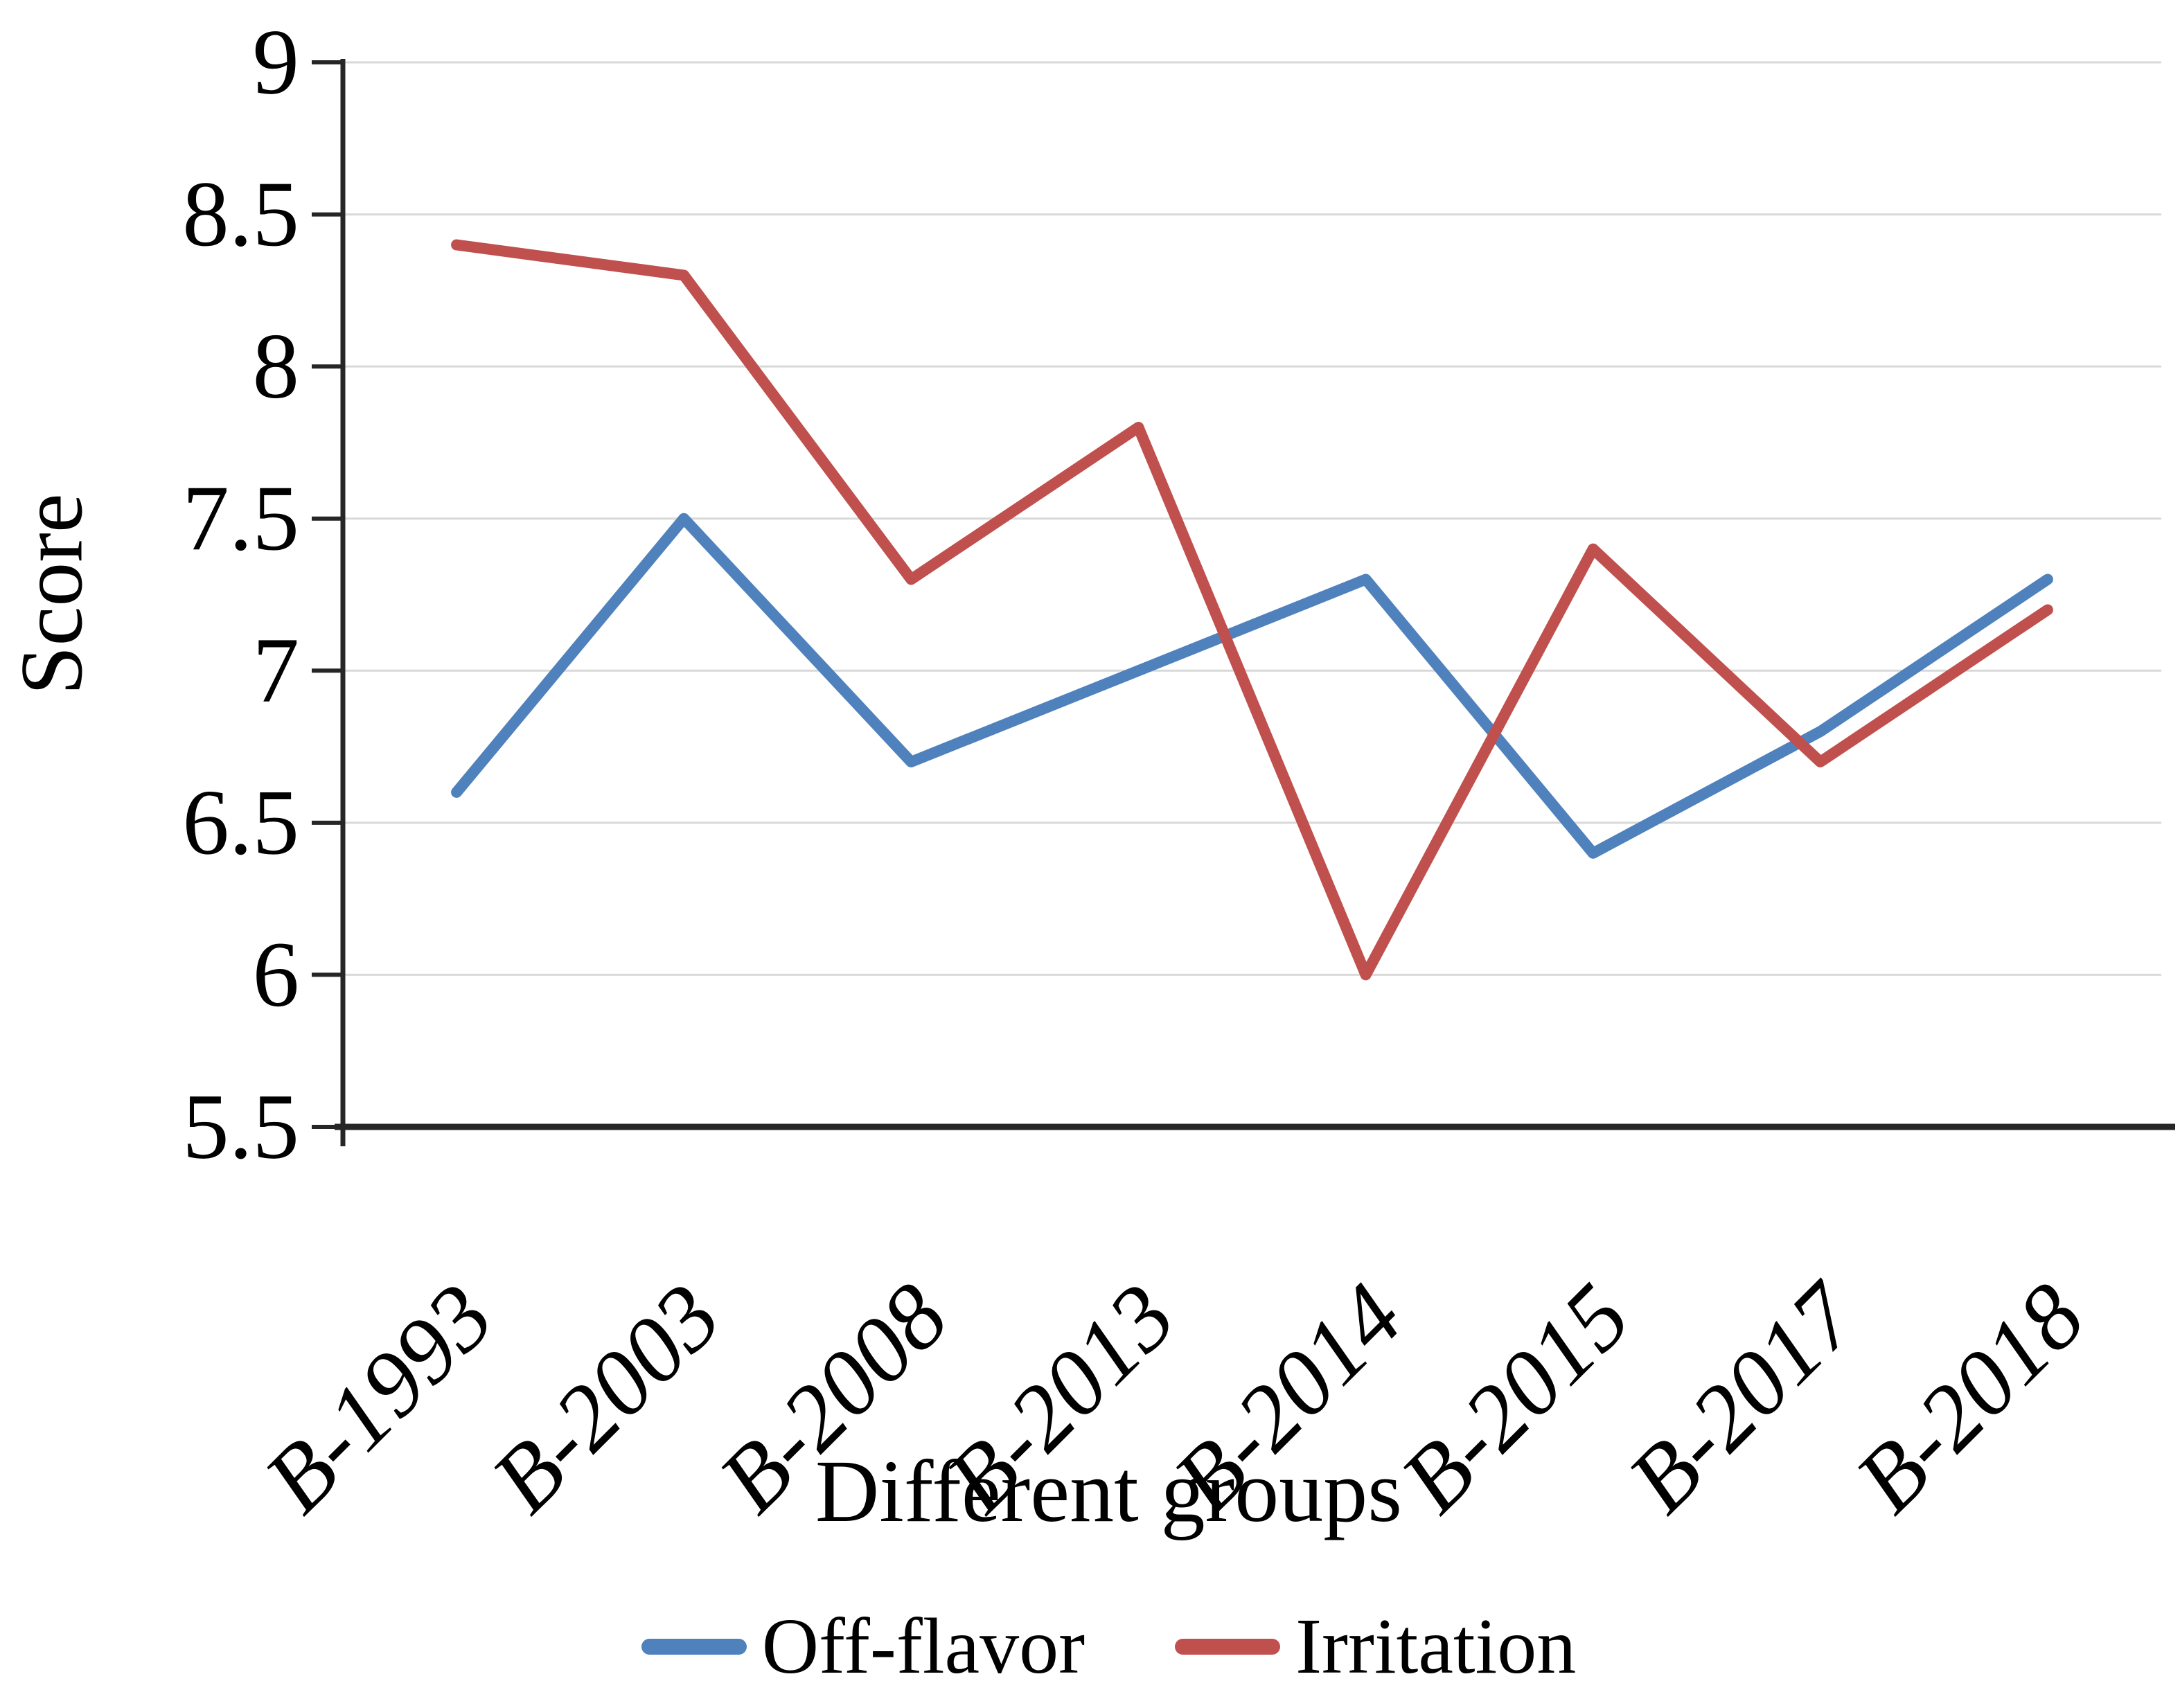 This screenshot has height=1708, width=2180. Describe the element at coordinates (327, 594) in the screenshot. I see `y-axis-ticks` at that location.